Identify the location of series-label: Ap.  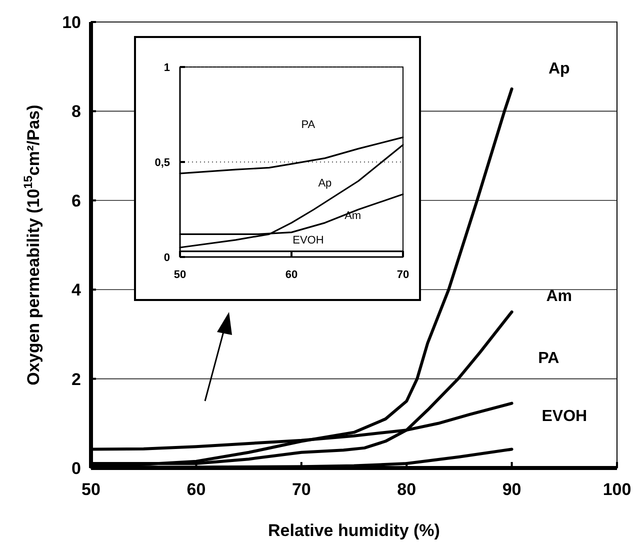
(325, 184).